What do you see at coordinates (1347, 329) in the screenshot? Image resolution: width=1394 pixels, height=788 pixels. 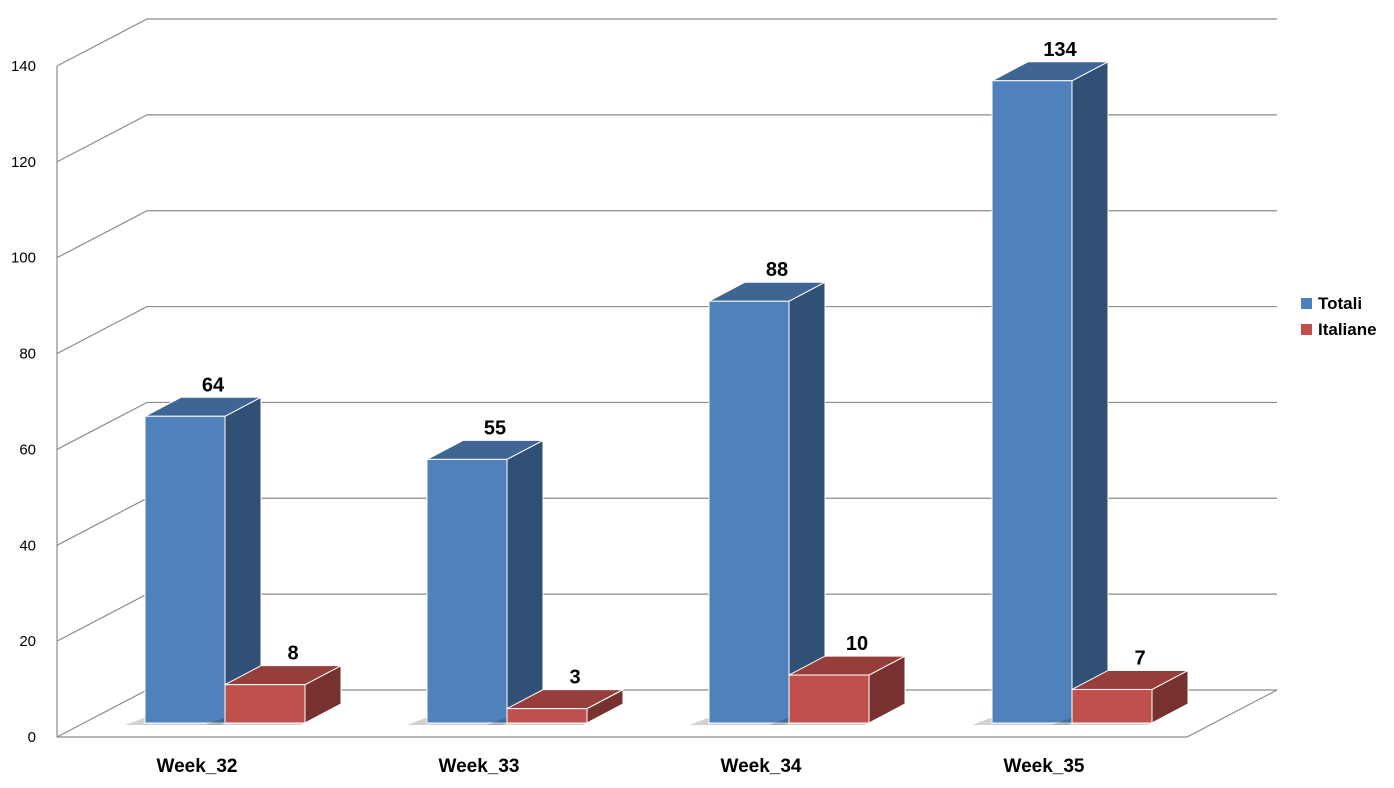 I see `legend-label-italiane: Italiane` at bounding box center [1347, 329].